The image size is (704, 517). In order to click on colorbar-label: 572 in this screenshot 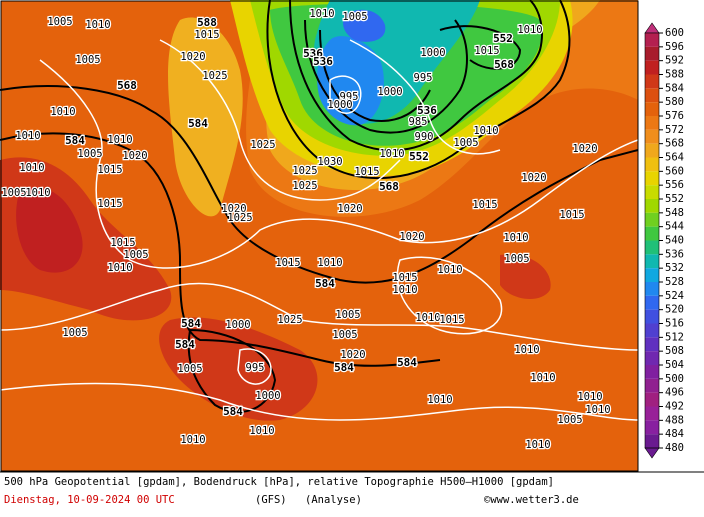, I will do `click(674, 130)`.